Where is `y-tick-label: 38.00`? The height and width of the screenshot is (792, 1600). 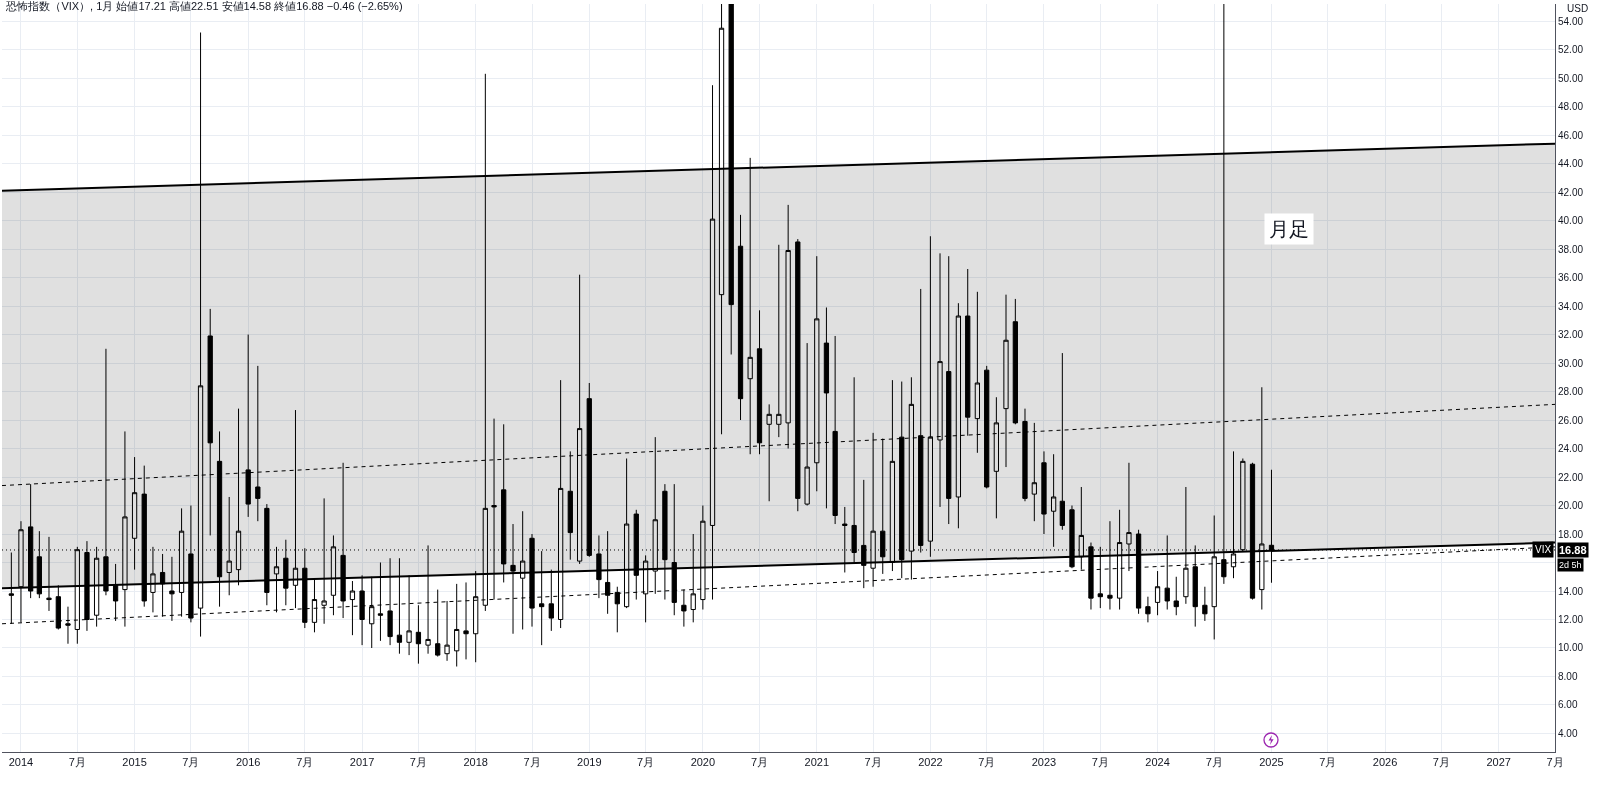
y-tick-label: 38.00 is located at coordinates (1571, 249).